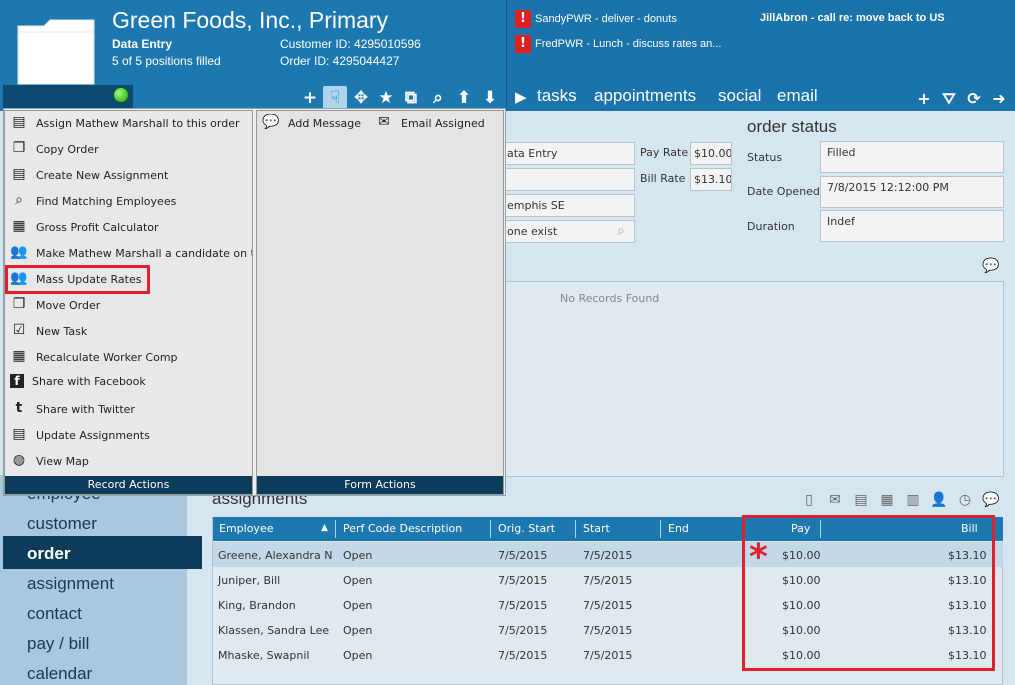  I want to click on menu-item-create-assignment: ▤ Create New Assignment, so click(131, 177).